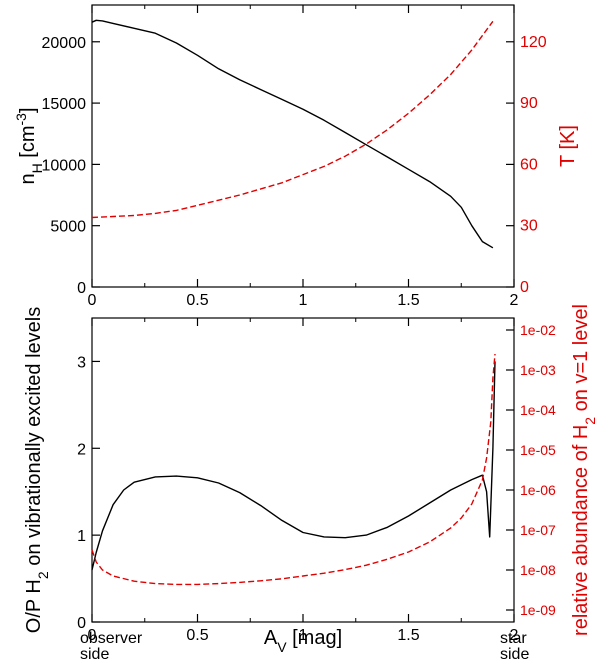  What do you see at coordinates (303, 635) in the screenshot?
I see `bottom-x-tick-label-2: 1` at bounding box center [303, 635].